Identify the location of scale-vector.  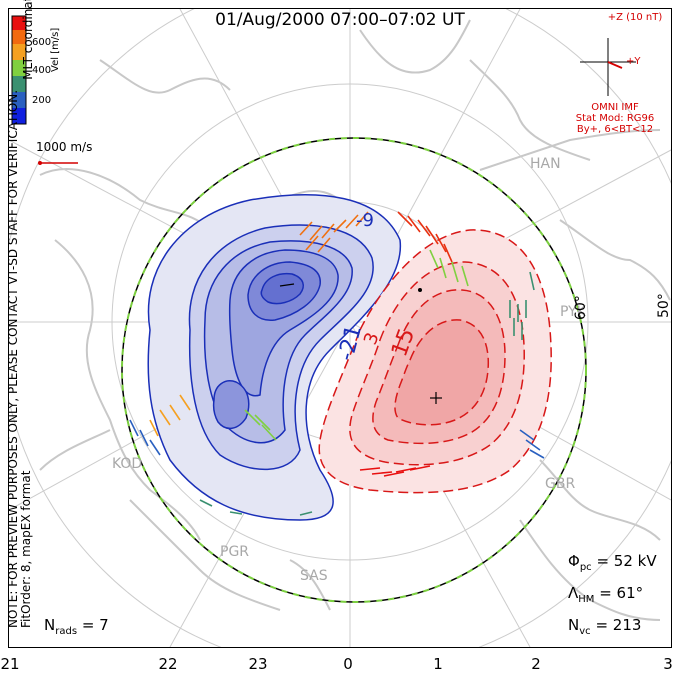
(58, 163).